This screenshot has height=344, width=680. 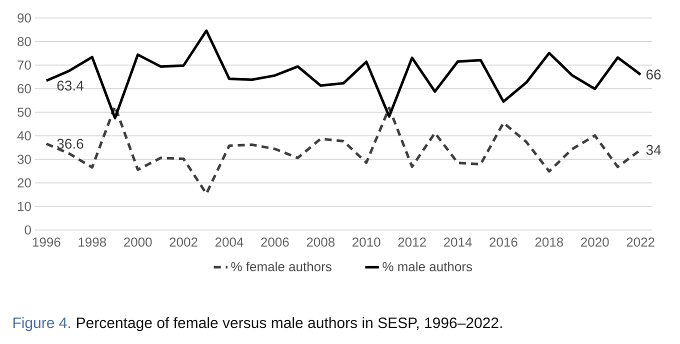 I want to click on x-tick-label: 2016, so click(x=504, y=242).